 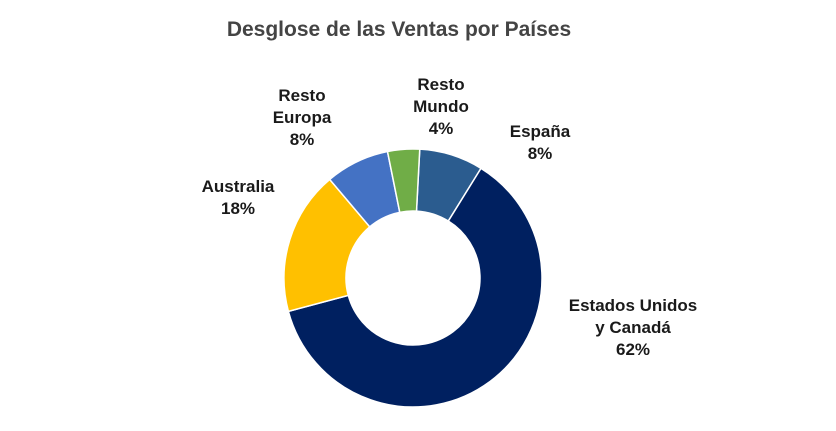 I want to click on slice-label-estados-unidos: Estados Unidos y Canadá 62%, so click(x=633, y=328).